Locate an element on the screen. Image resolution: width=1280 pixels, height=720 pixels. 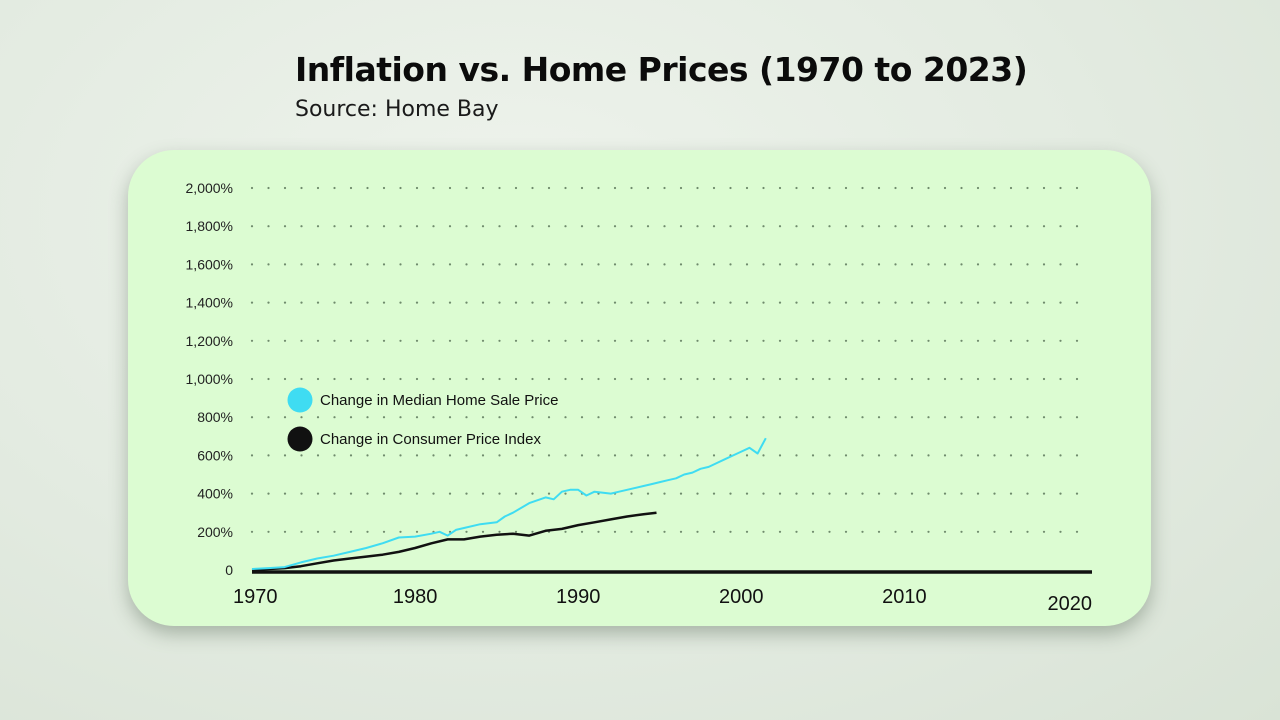
x-tick-label: 1970 is located at coordinates (255, 597).